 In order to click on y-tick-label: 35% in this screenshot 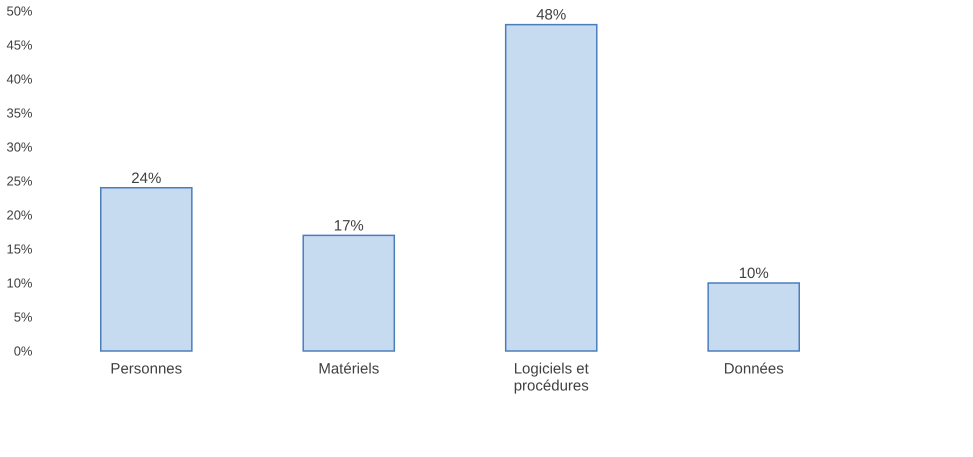, I will do `click(19, 113)`.